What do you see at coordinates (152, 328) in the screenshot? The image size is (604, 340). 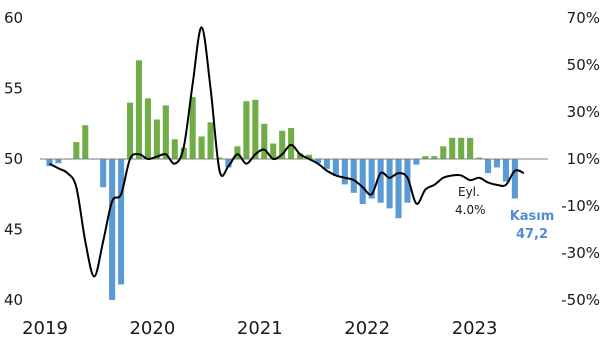 I see `x-tick-label: 2020` at bounding box center [152, 328].